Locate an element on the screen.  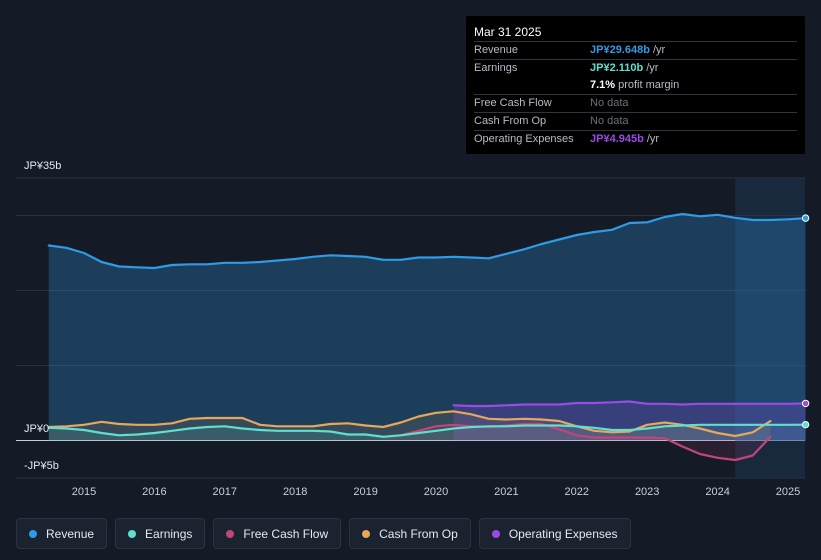
operating-expenses-line is located at coordinates (629, 404).